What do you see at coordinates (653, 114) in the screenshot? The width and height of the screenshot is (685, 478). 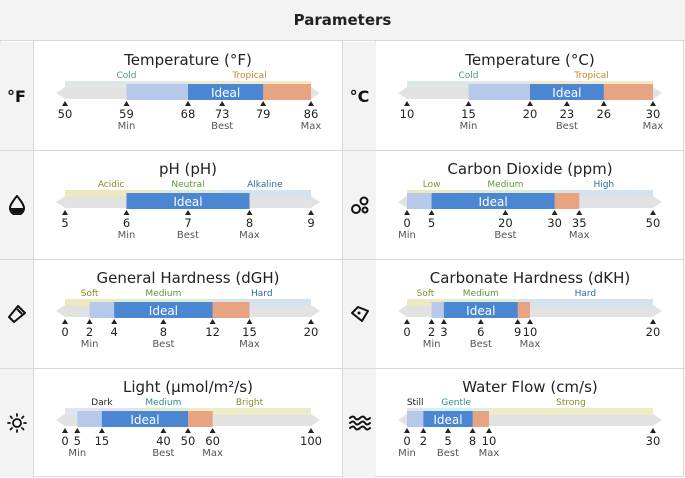 I see `tick-label: 30` at bounding box center [653, 114].